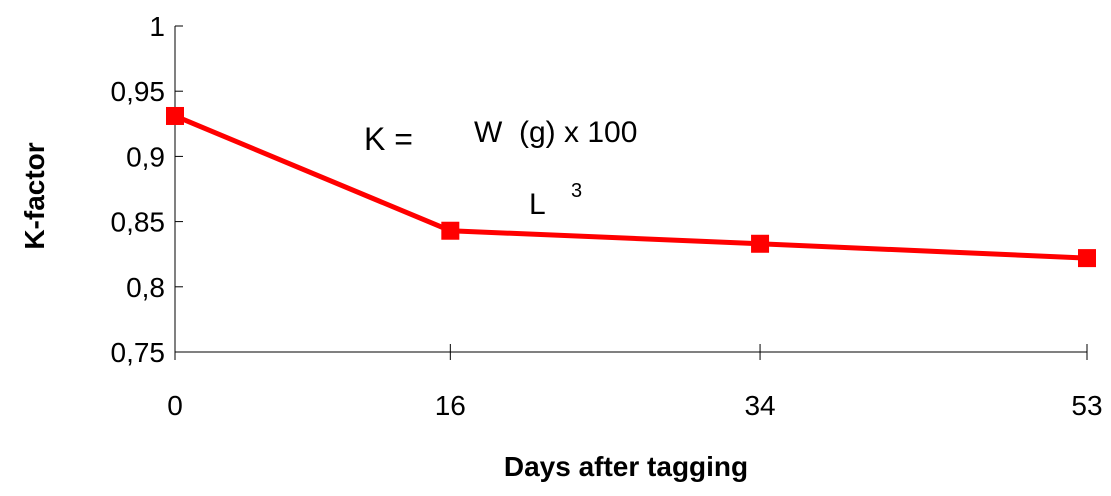  What do you see at coordinates (626, 466) in the screenshot?
I see `x-axis-title: Days after tagging` at bounding box center [626, 466].